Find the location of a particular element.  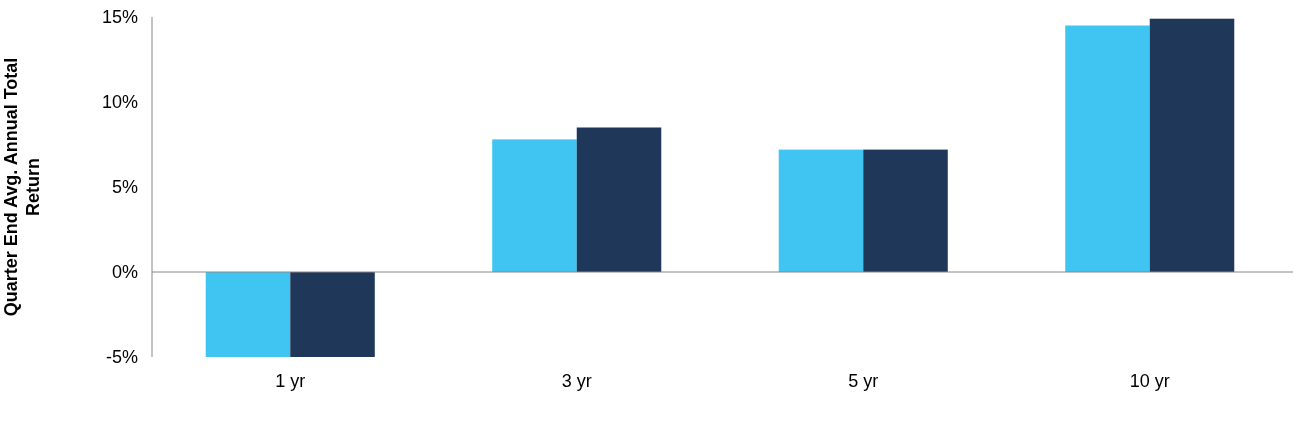

x-tick-label: 10 yr is located at coordinates (1149, 381).